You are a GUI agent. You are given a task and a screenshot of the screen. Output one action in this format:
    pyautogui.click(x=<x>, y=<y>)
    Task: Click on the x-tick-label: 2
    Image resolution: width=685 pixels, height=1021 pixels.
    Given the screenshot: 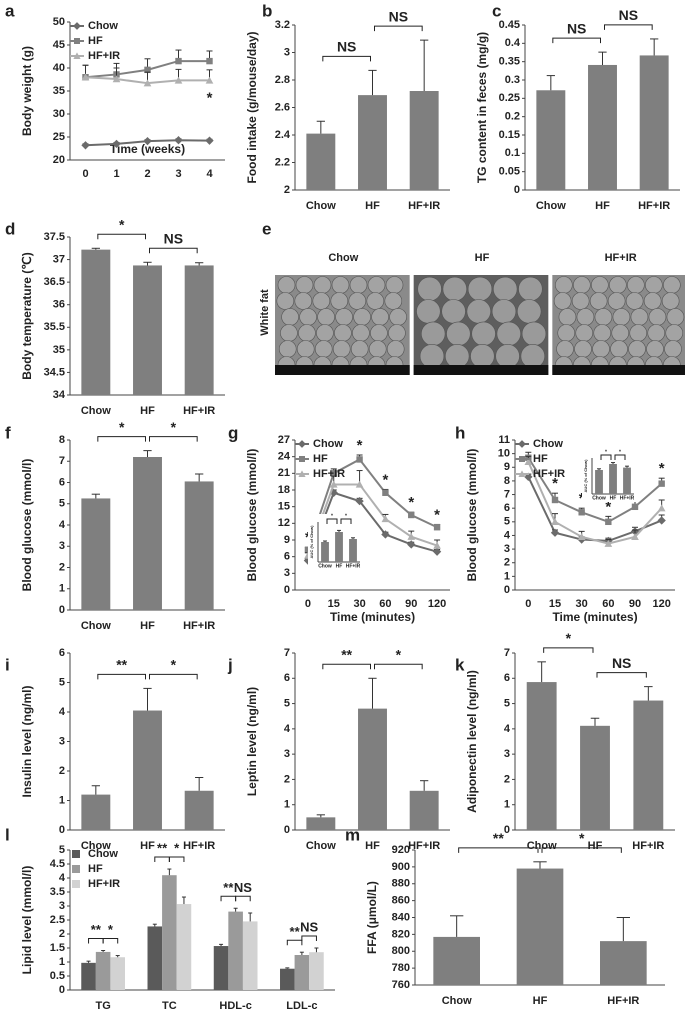 What is the action you would take?
    pyautogui.click(x=147, y=174)
    